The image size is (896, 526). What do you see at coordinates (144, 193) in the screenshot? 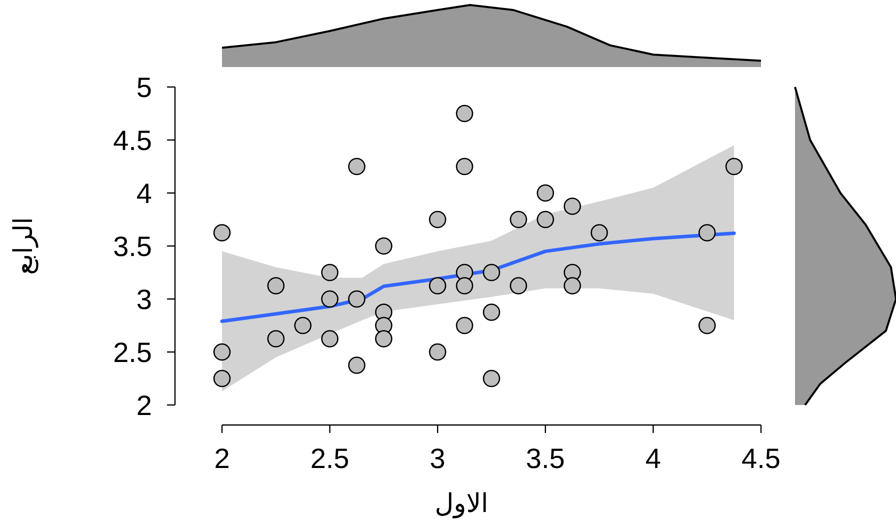
I see `y-tick-label: 4` at bounding box center [144, 193].